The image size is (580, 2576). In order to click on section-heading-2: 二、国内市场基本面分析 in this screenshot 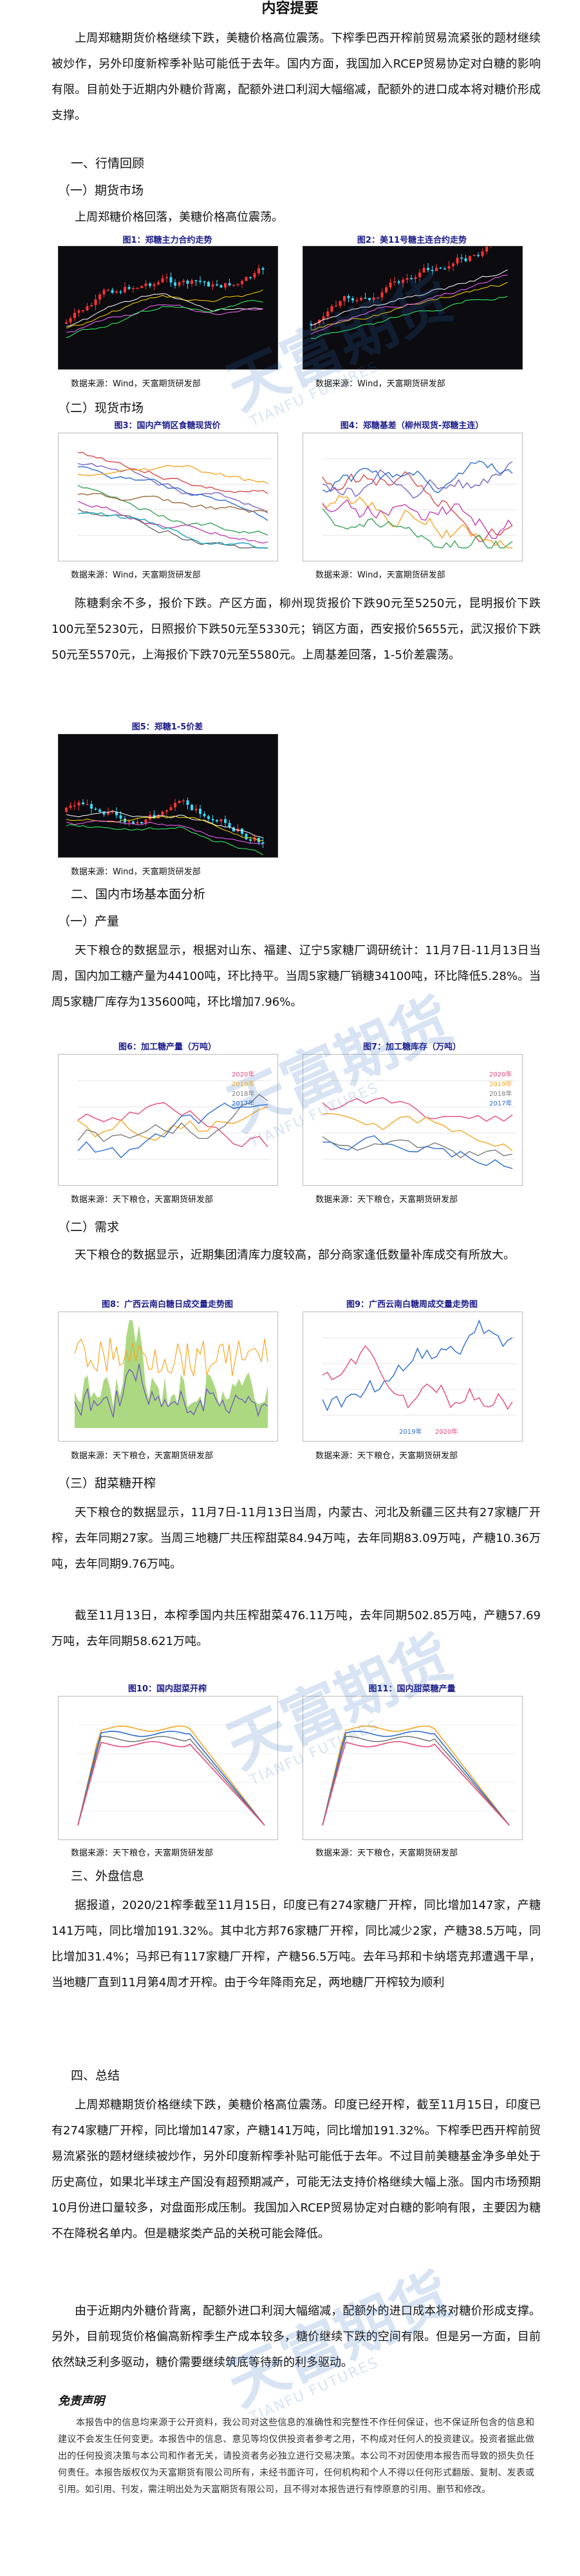, I will do `click(138, 894)`.